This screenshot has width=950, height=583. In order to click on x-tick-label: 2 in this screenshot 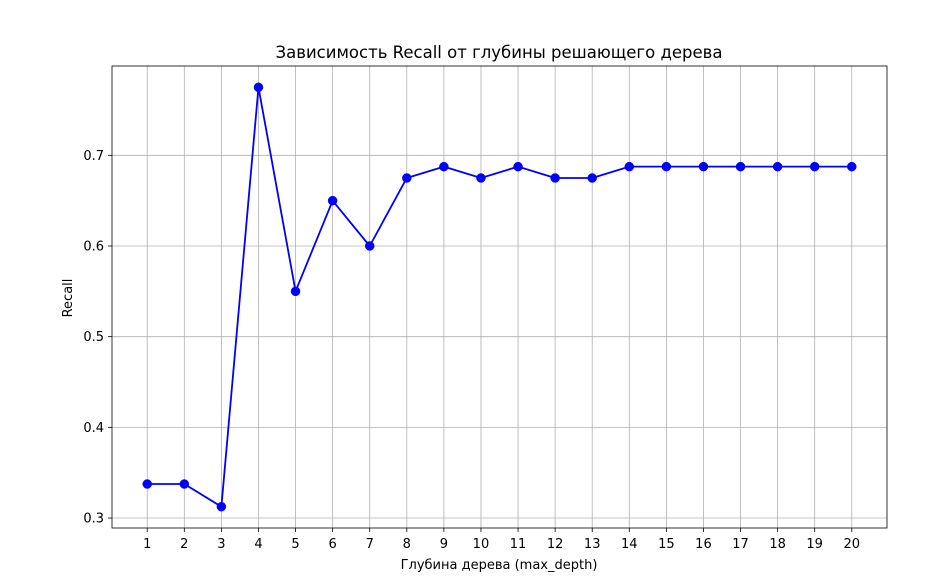, I will do `click(184, 544)`.